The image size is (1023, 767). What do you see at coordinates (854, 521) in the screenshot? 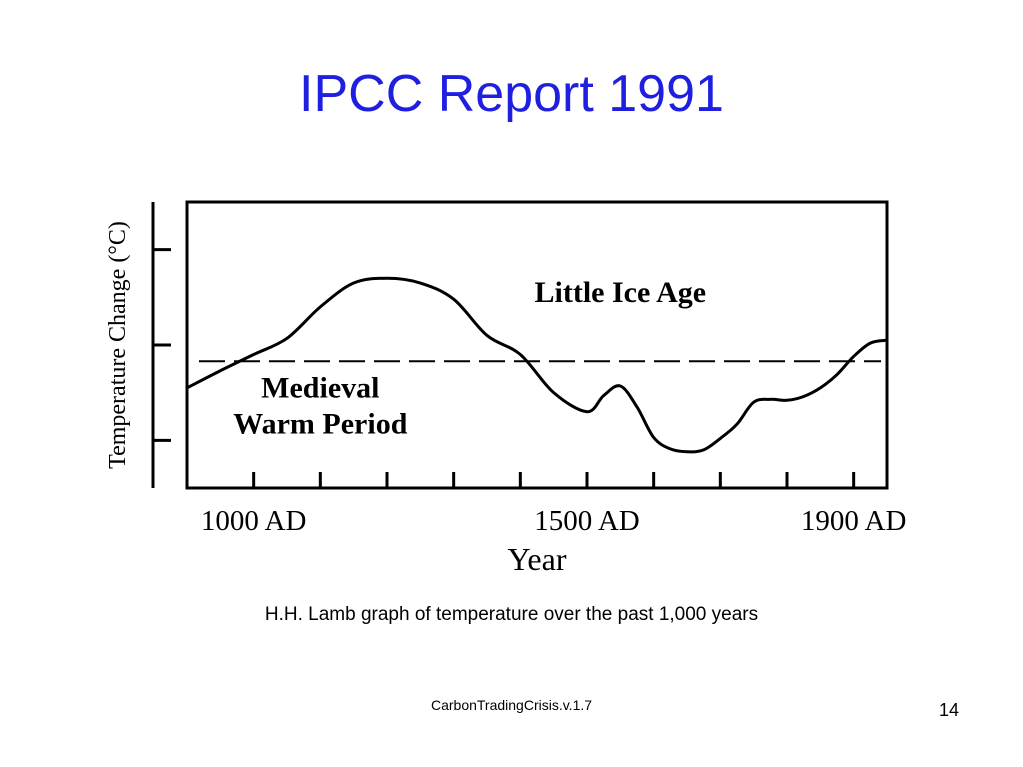
I see `x-tick-label: 1900 AD` at bounding box center [854, 521].